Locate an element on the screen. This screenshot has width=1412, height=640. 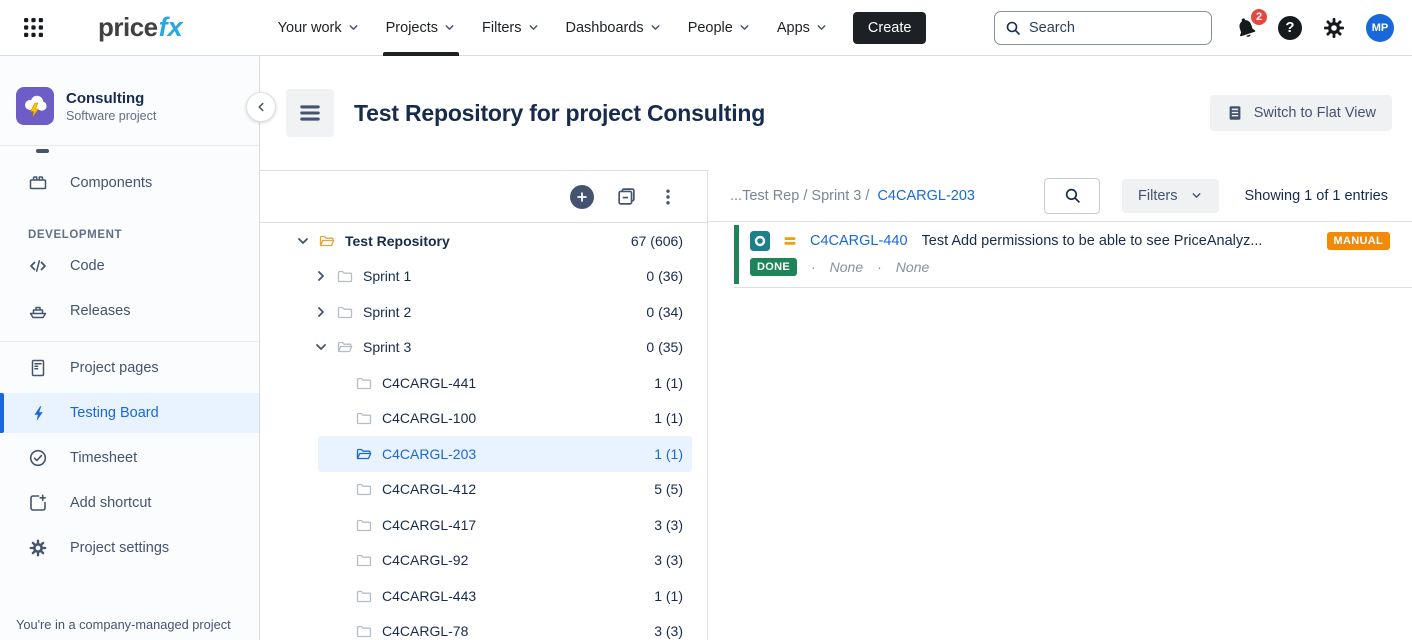
create-button: Create is located at coordinates (889, 27).